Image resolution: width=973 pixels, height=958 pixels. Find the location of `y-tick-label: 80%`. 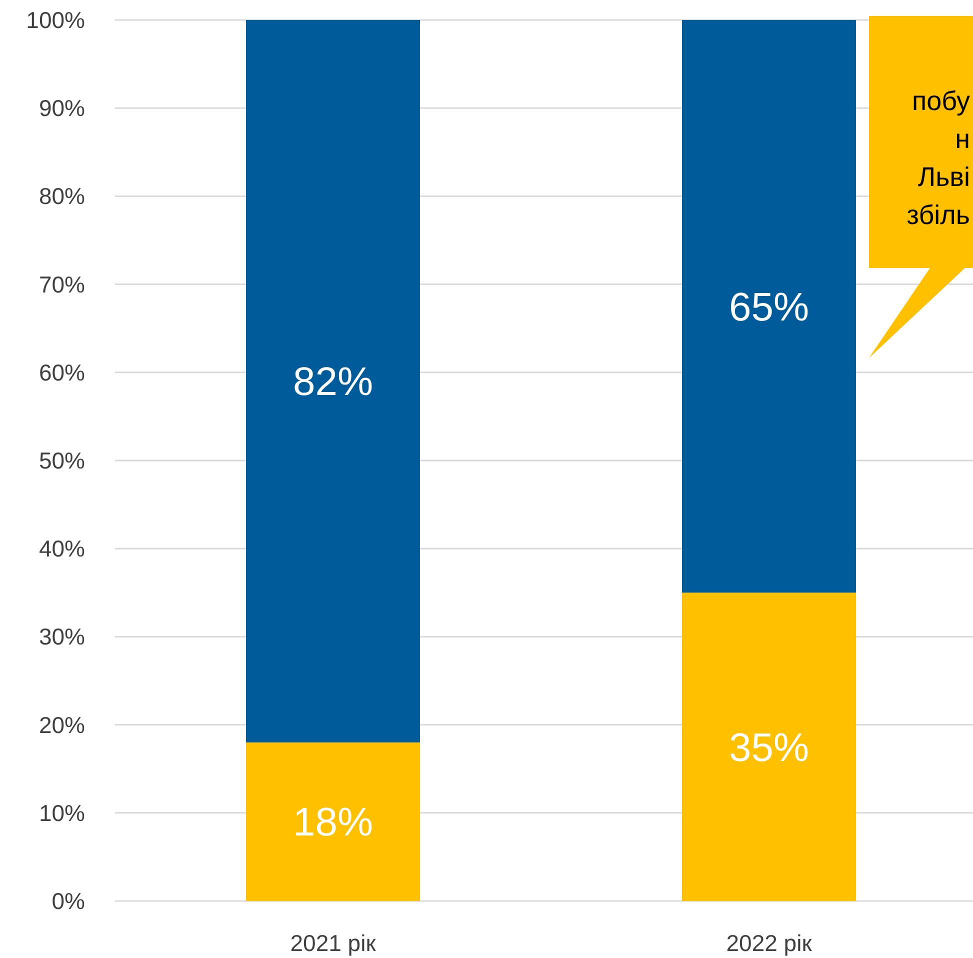

y-tick-label: 80% is located at coordinates (61, 196).